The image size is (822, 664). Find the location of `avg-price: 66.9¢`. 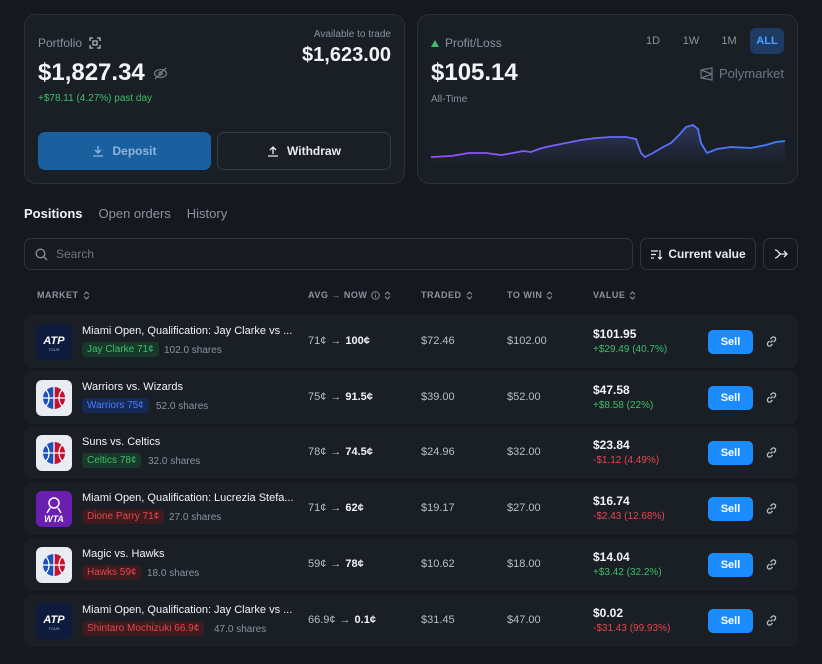

avg-price: 66.9¢ is located at coordinates (322, 620).